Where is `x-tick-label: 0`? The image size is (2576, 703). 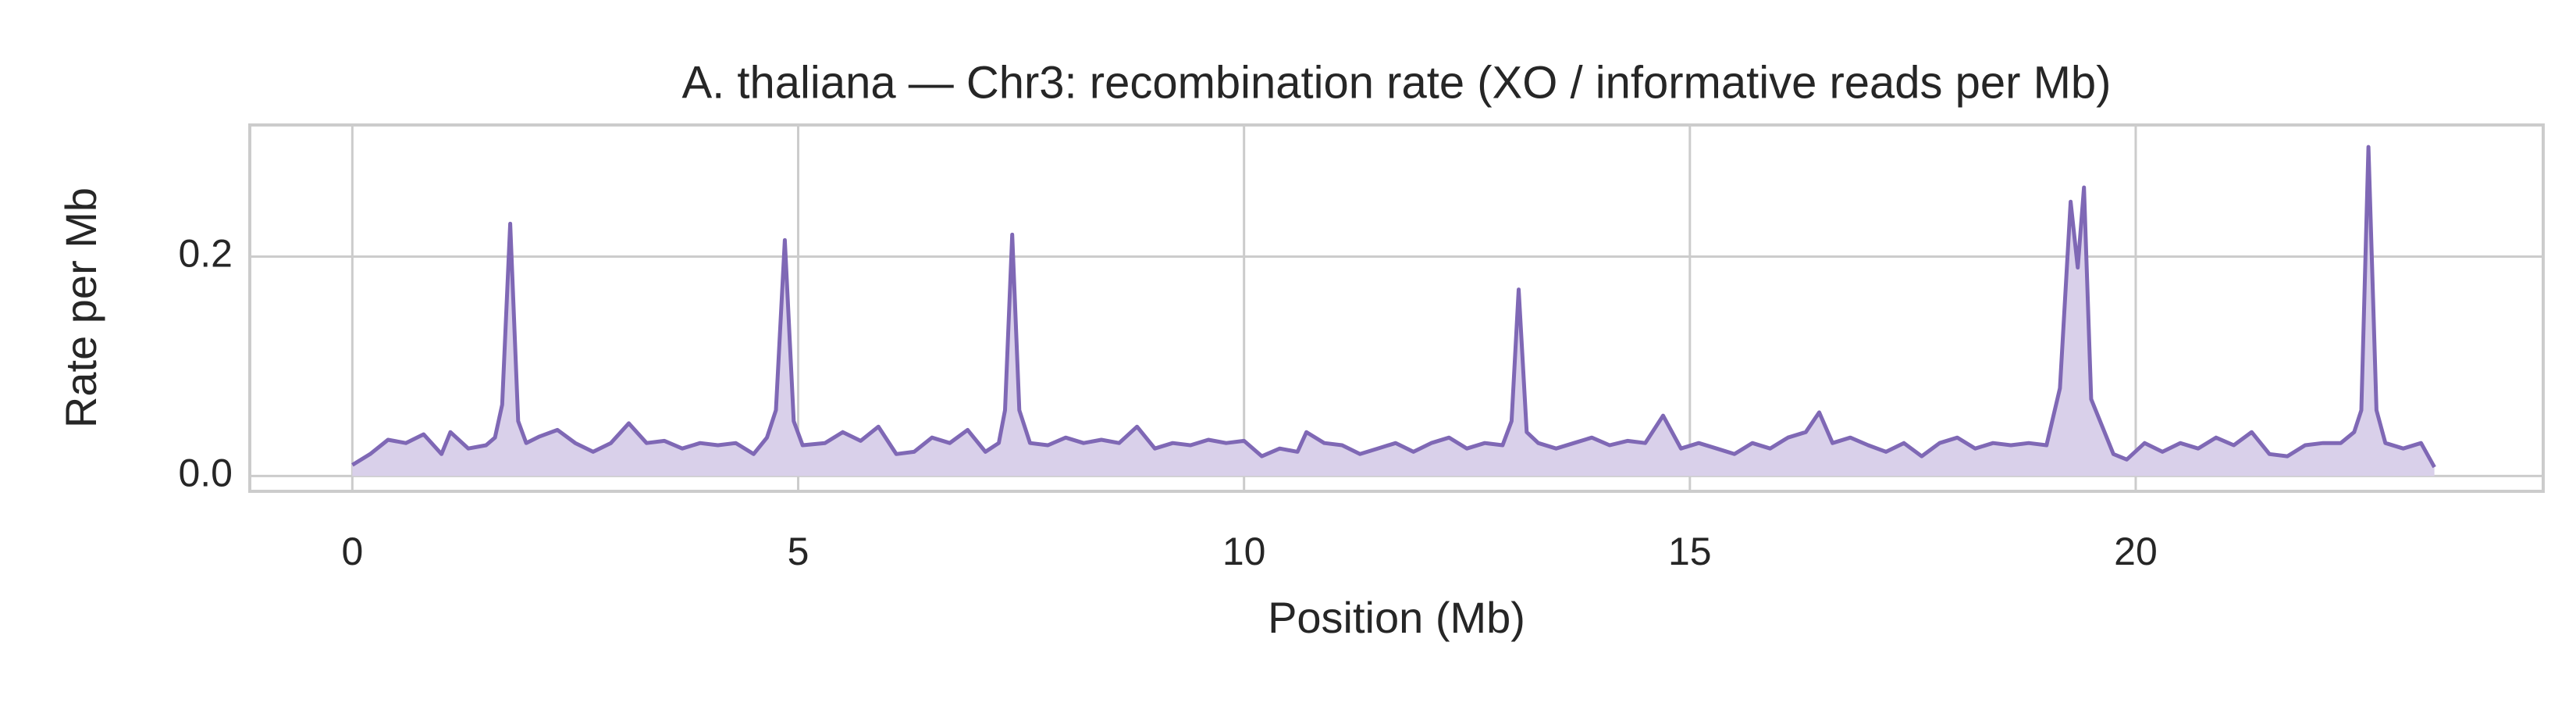 x-tick-label: 0 is located at coordinates (352, 551).